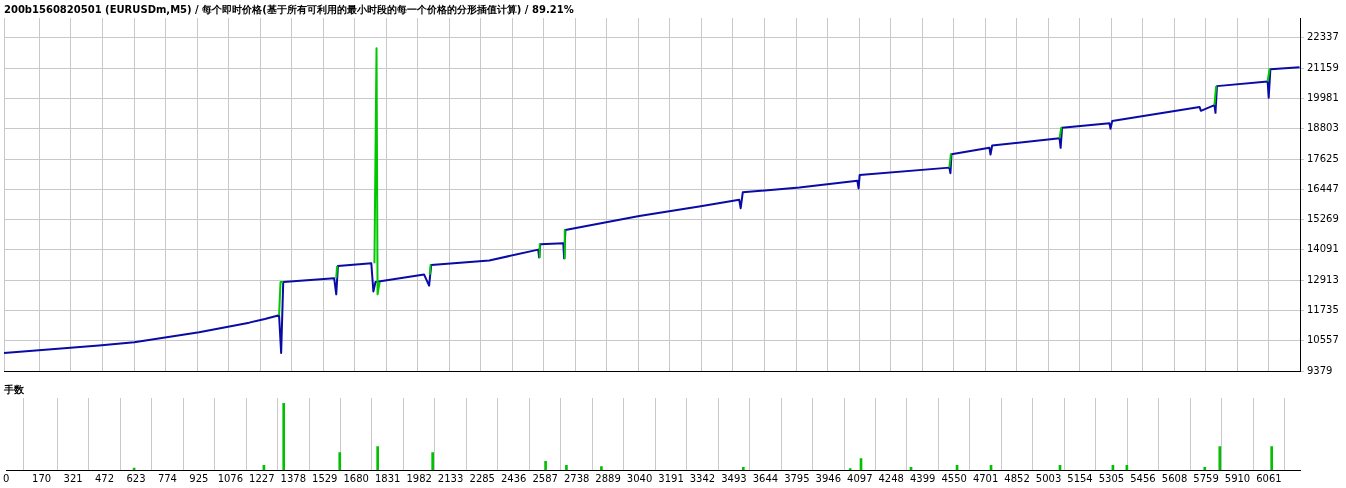 The image size is (1346, 488). Describe the element at coordinates (419, 478) in the screenshot. I see `x-tick-label: 1982` at that location.